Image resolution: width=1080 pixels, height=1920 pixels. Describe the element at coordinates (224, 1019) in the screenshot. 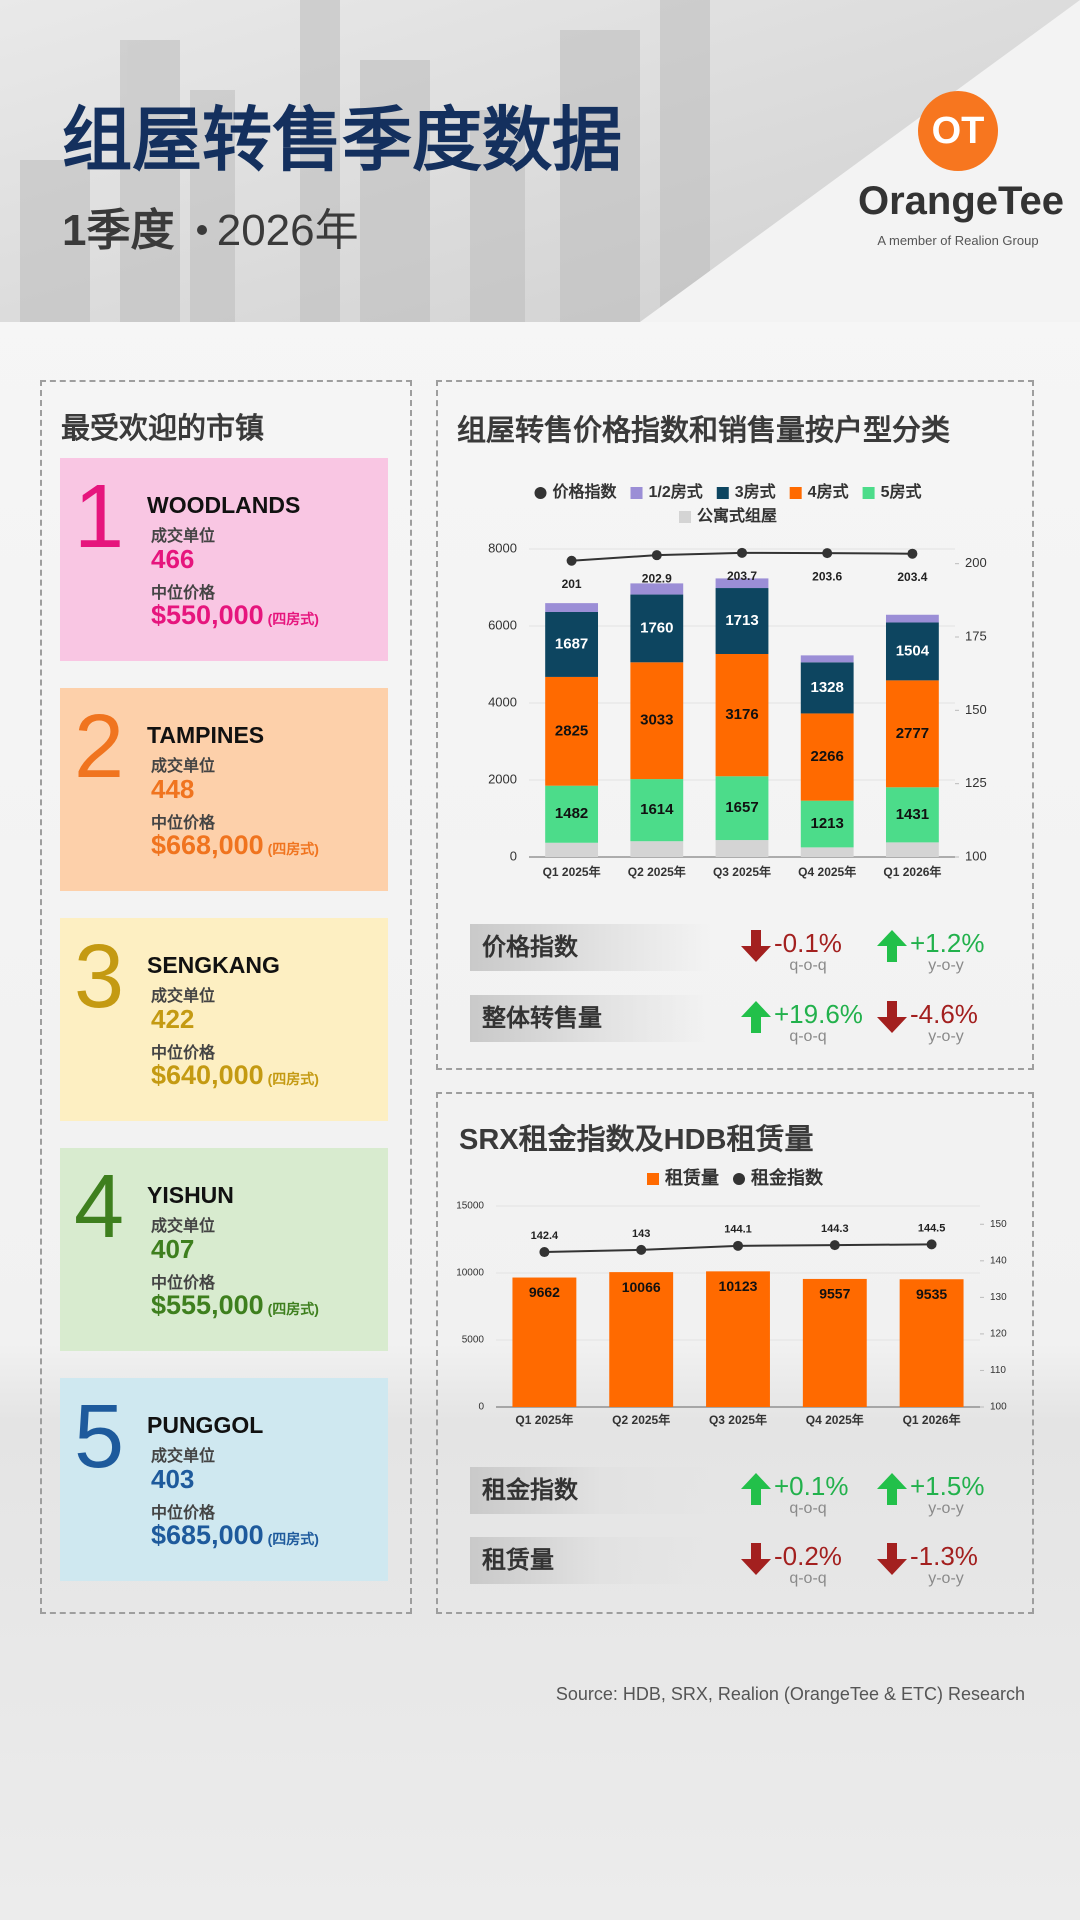

I see `town-card: 3 SENGKANG 成交单位 422 中位价格 $640,000 (四房式)` at that location.